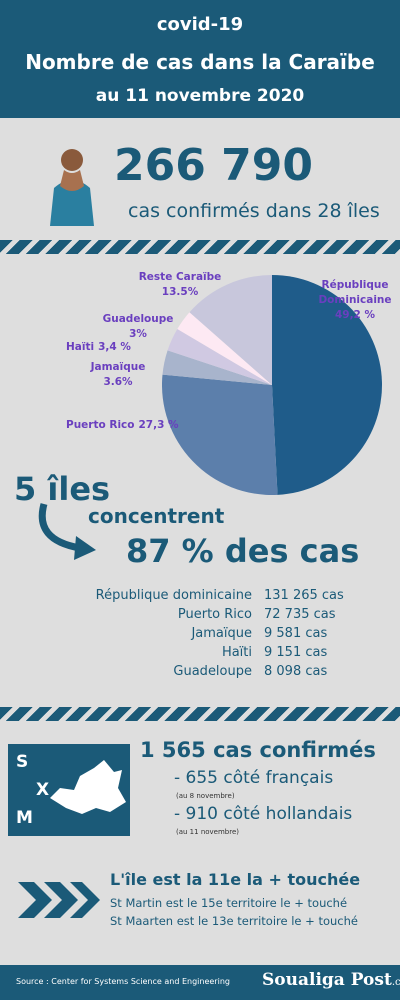  What do you see at coordinates (212, 671) in the screenshot?
I see `country-name: Guadeloupe` at bounding box center [212, 671].